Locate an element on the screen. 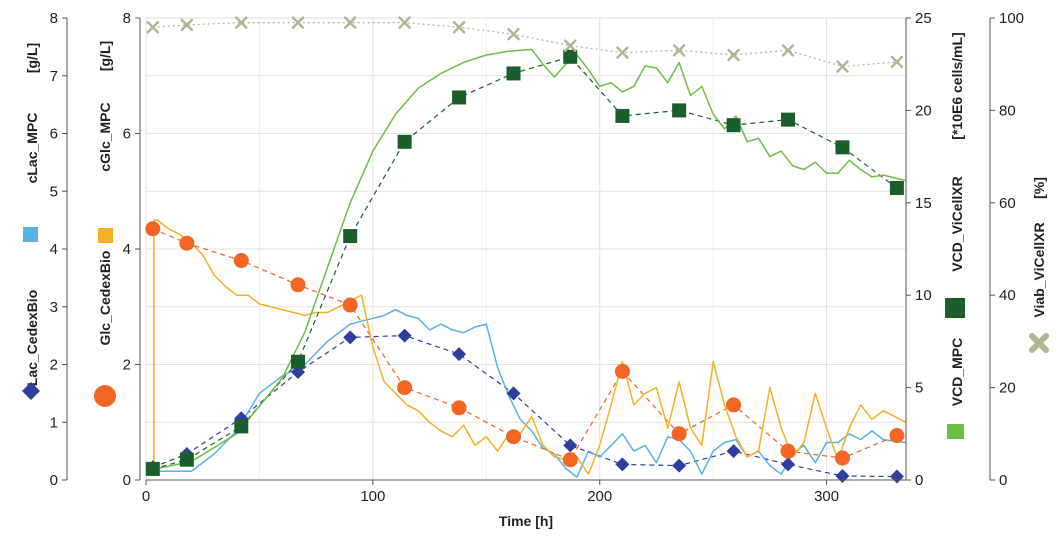 This screenshot has width=1060, height=538. x-tick-label: 100 is located at coordinates (372, 496).